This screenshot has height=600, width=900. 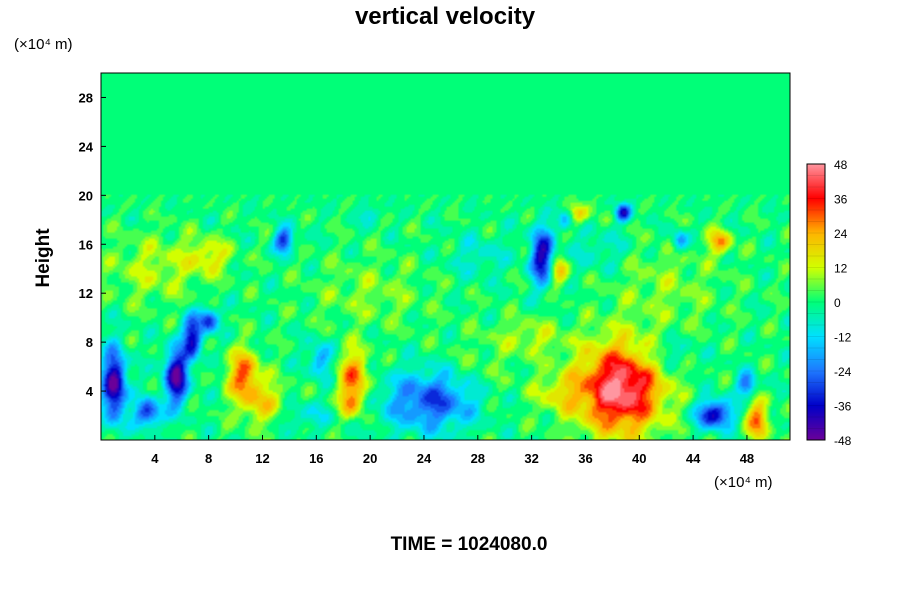 I want to click on colorbar-tick-label: 12, so click(x=841, y=269).